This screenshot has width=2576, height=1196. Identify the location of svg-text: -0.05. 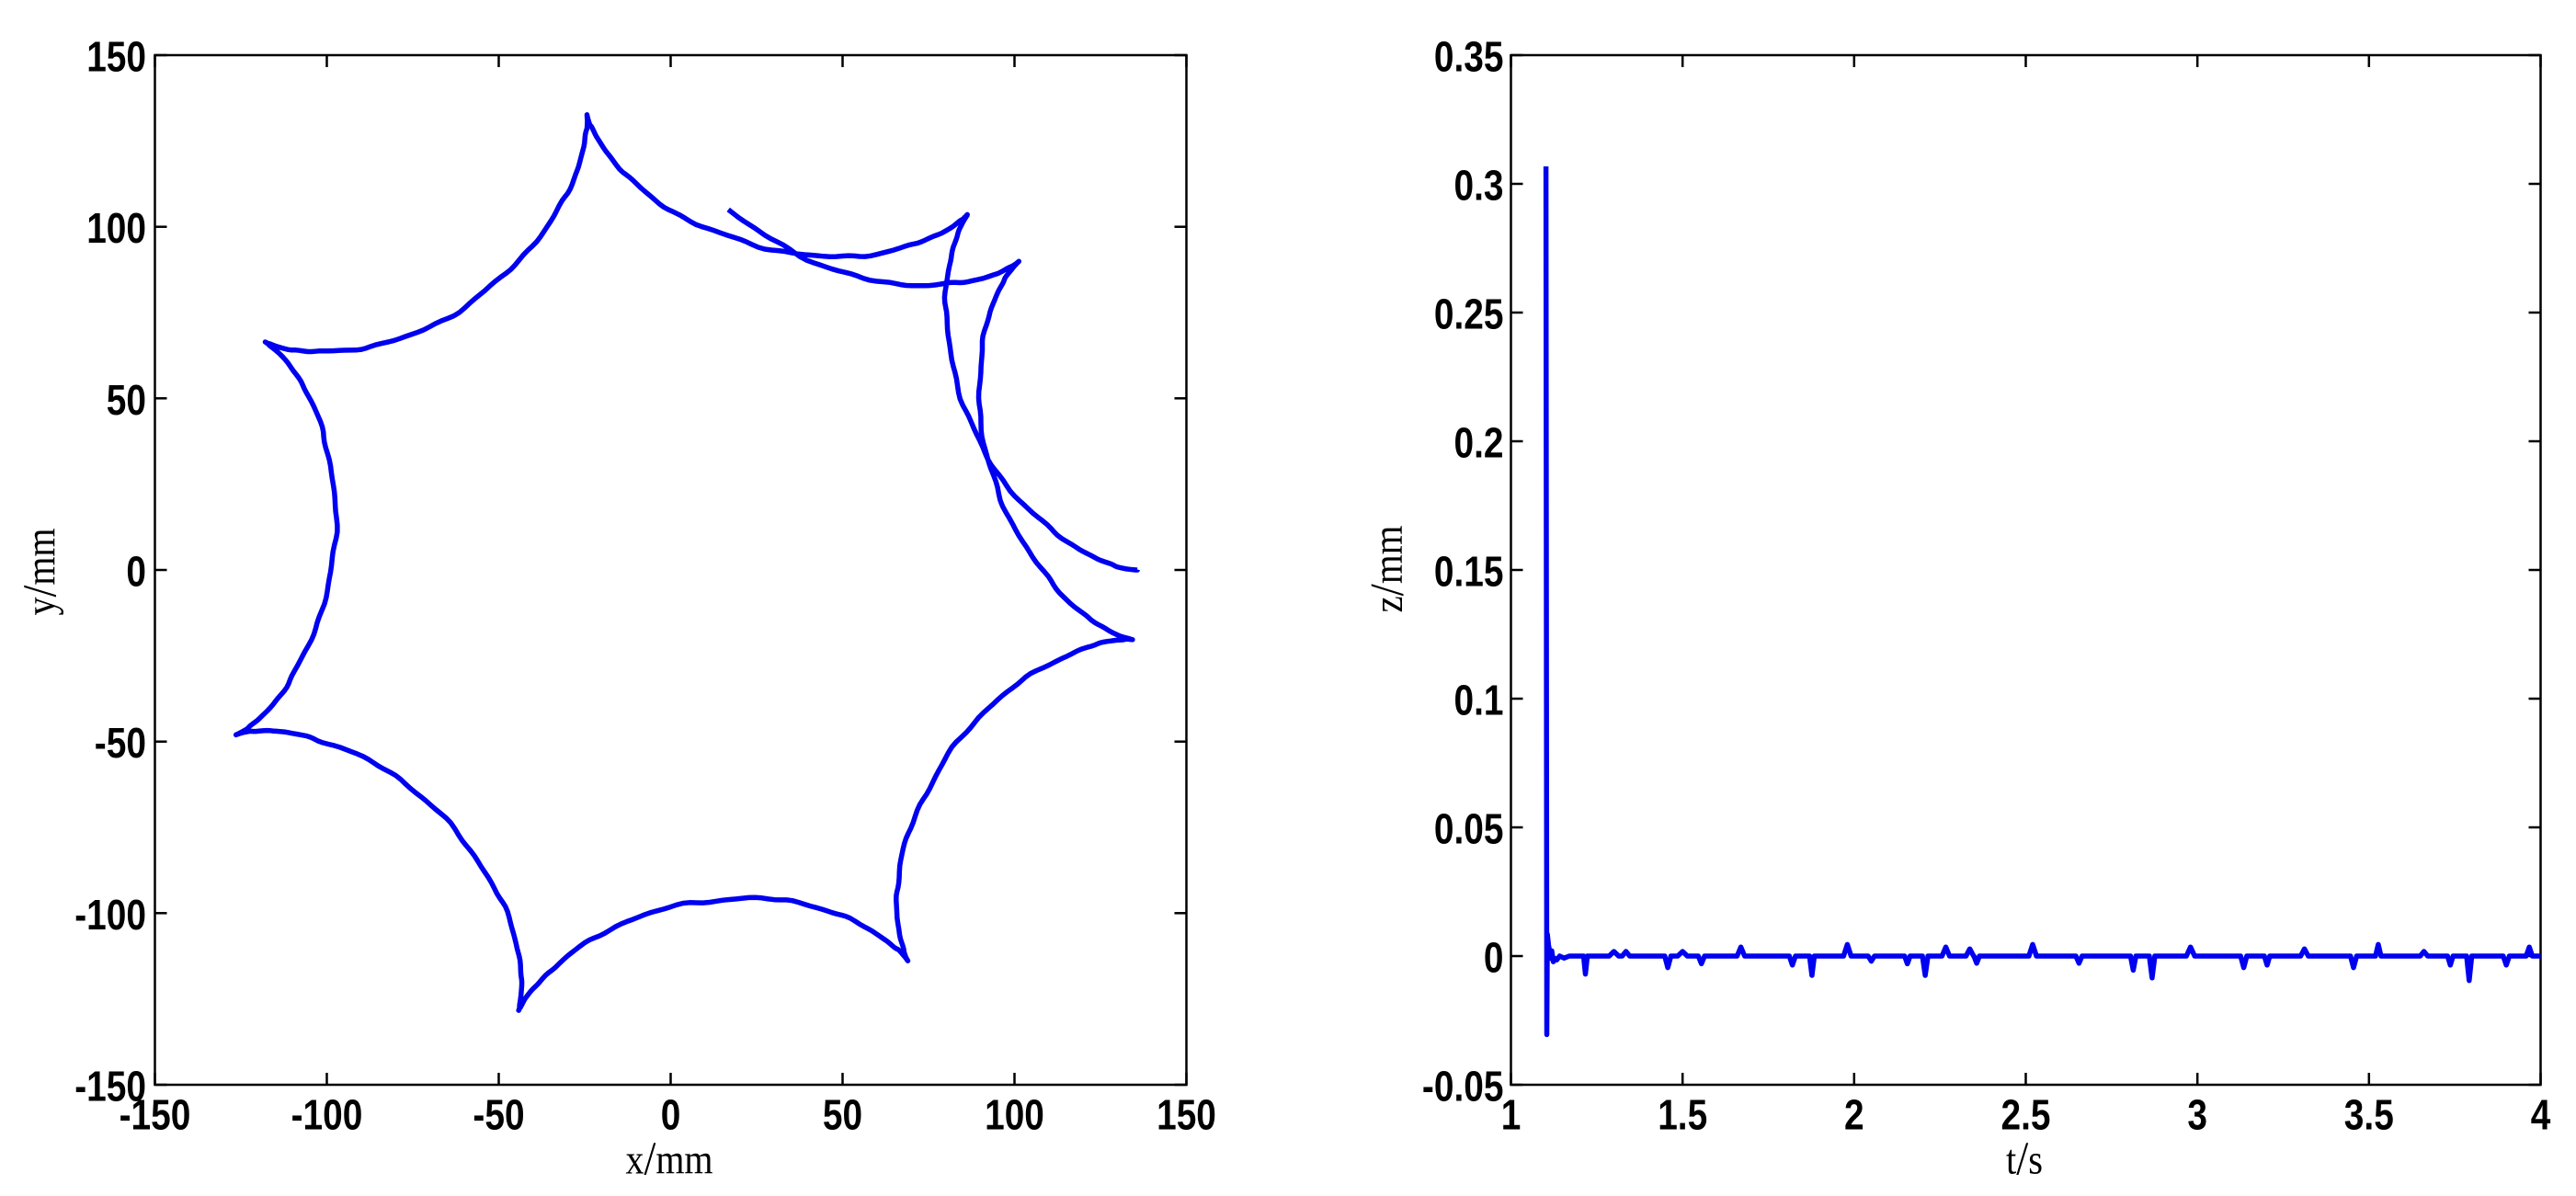
(1463, 1087).